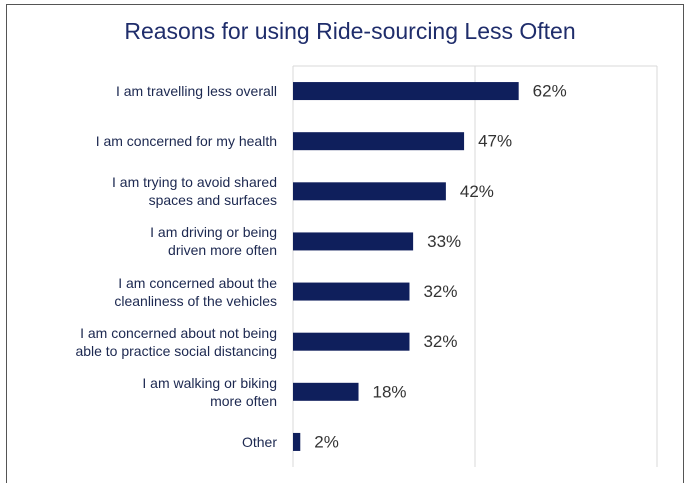  I want to click on category-label: I am travelling less overall, so click(196, 91).